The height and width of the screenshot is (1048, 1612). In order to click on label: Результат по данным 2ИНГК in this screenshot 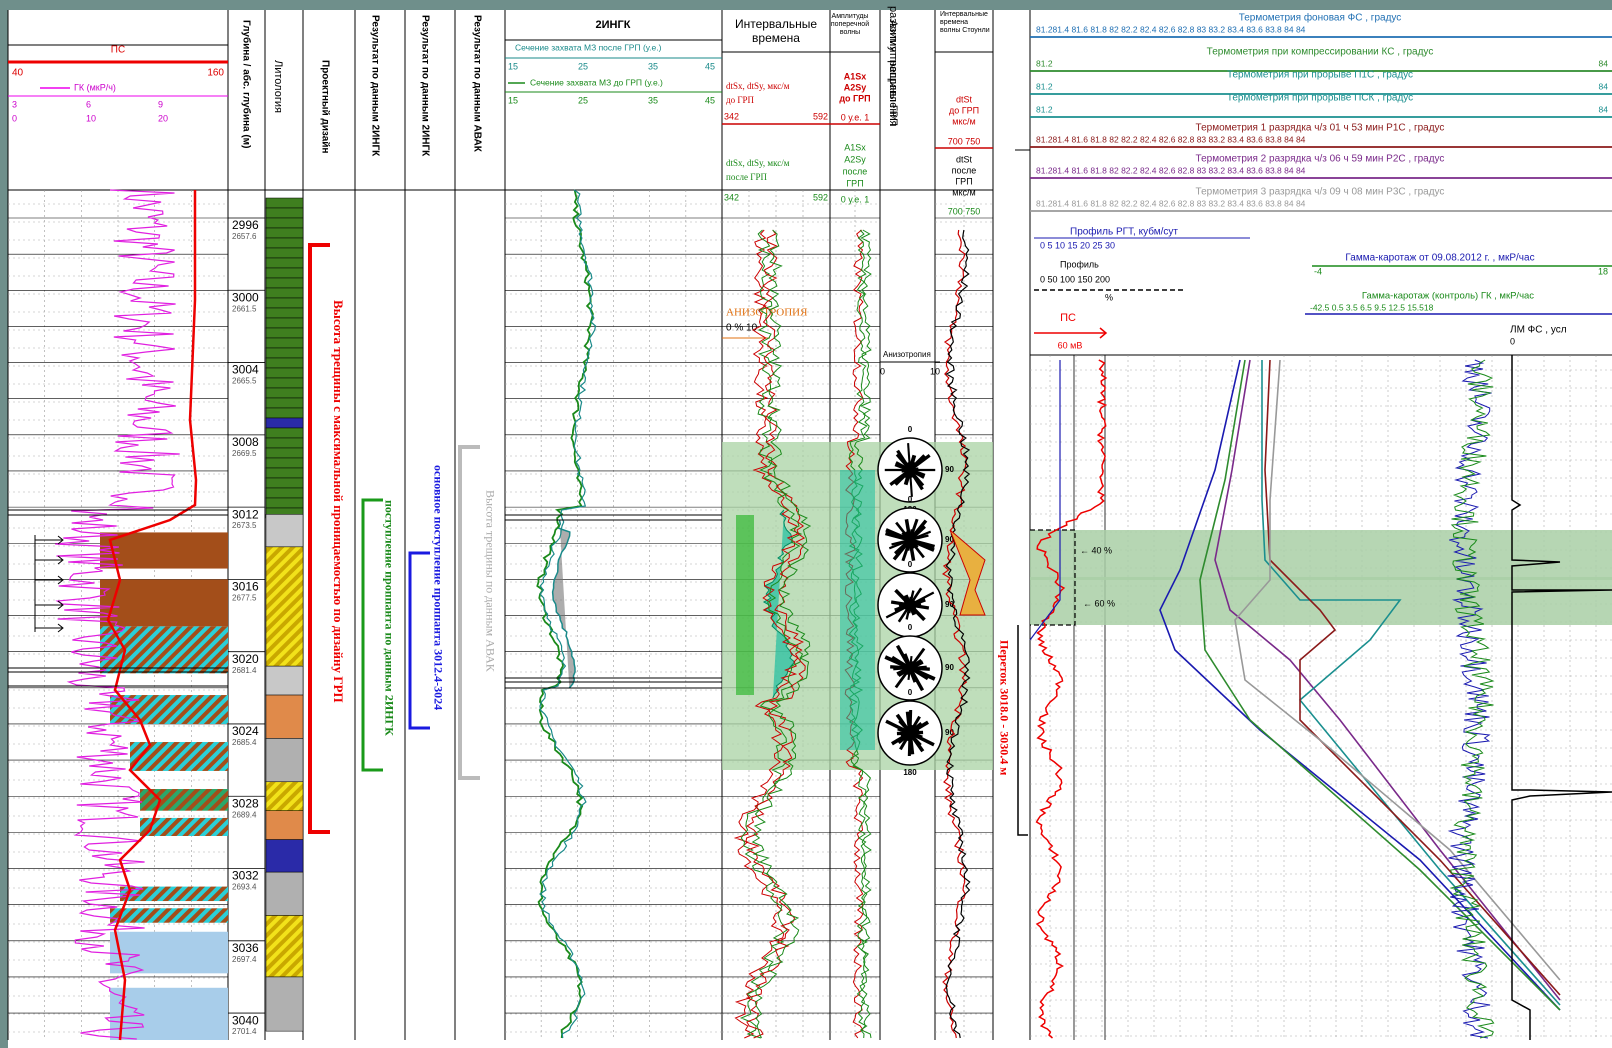, I will do `click(374, 86)`.